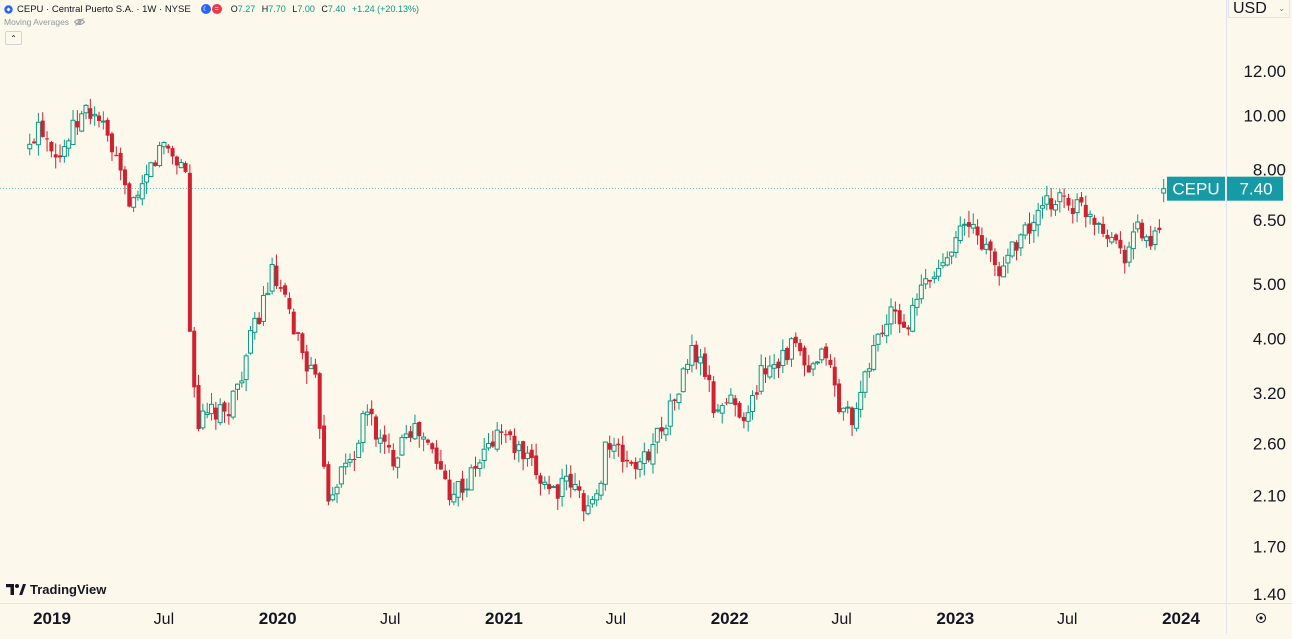  I want to click on y-tick-label: 12.00, so click(1264, 71).